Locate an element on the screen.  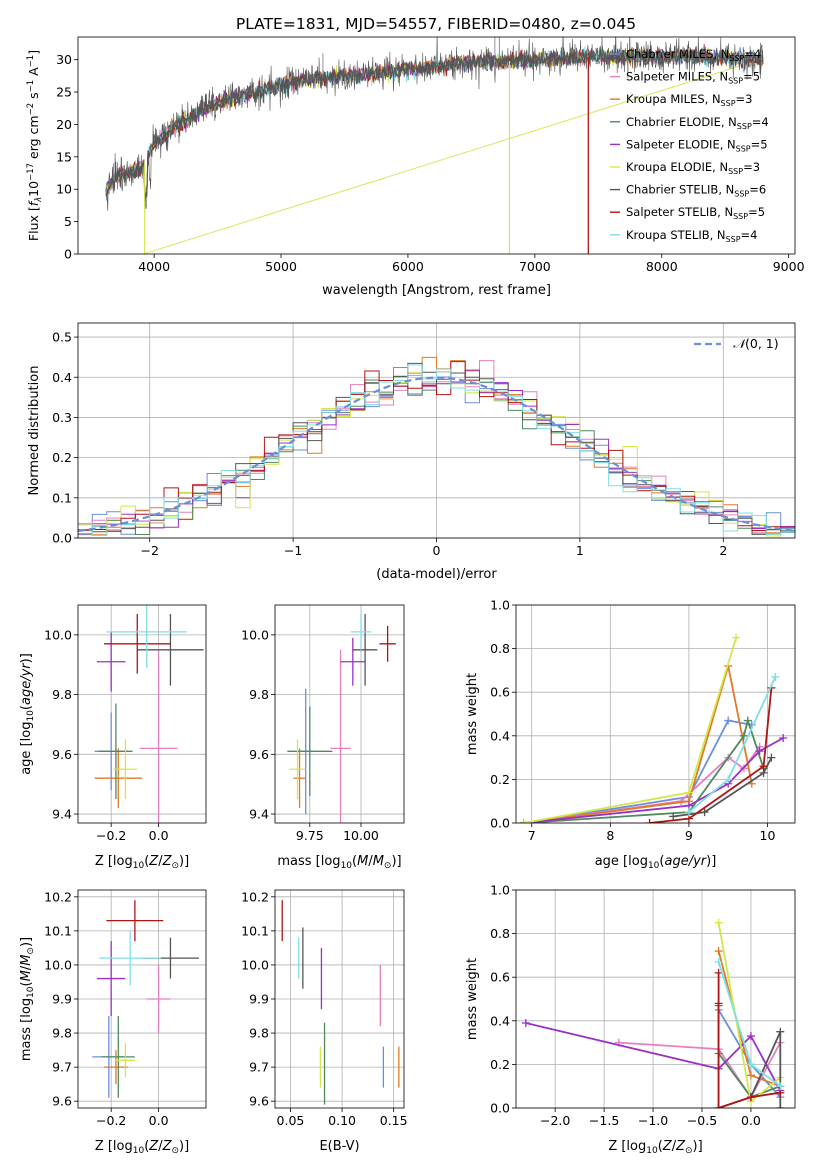
legend-label-8: Kroupa STELIB, NSSP=4 is located at coordinates (691, 236).